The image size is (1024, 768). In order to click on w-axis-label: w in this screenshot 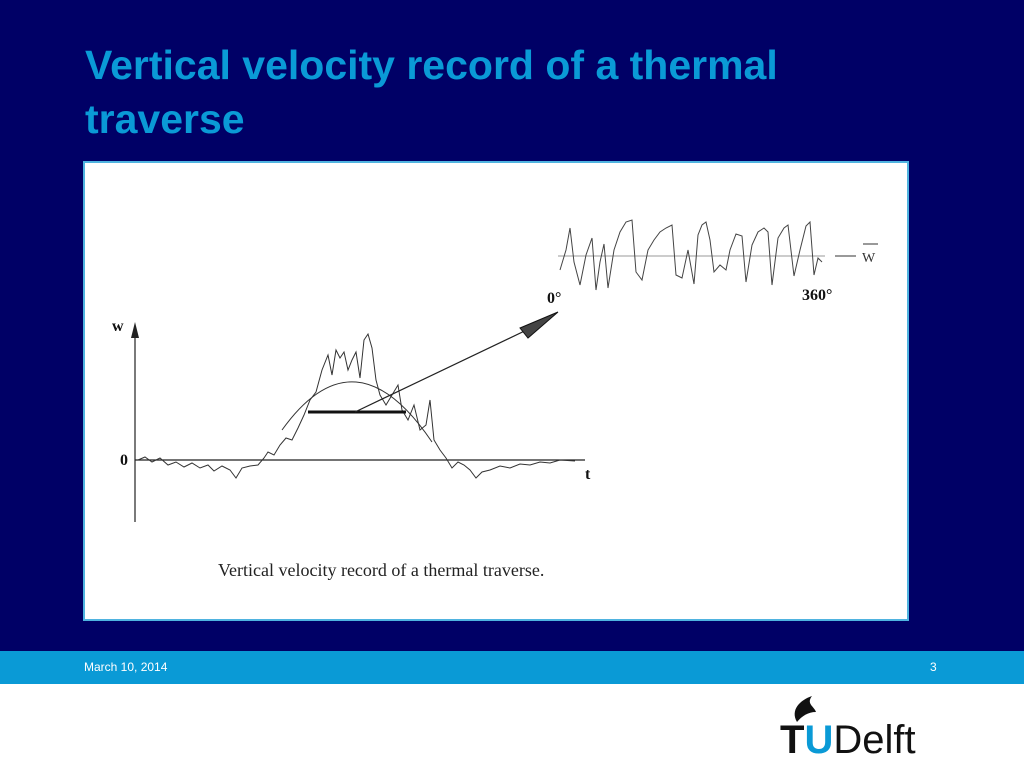, I will do `click(118, 326)`.